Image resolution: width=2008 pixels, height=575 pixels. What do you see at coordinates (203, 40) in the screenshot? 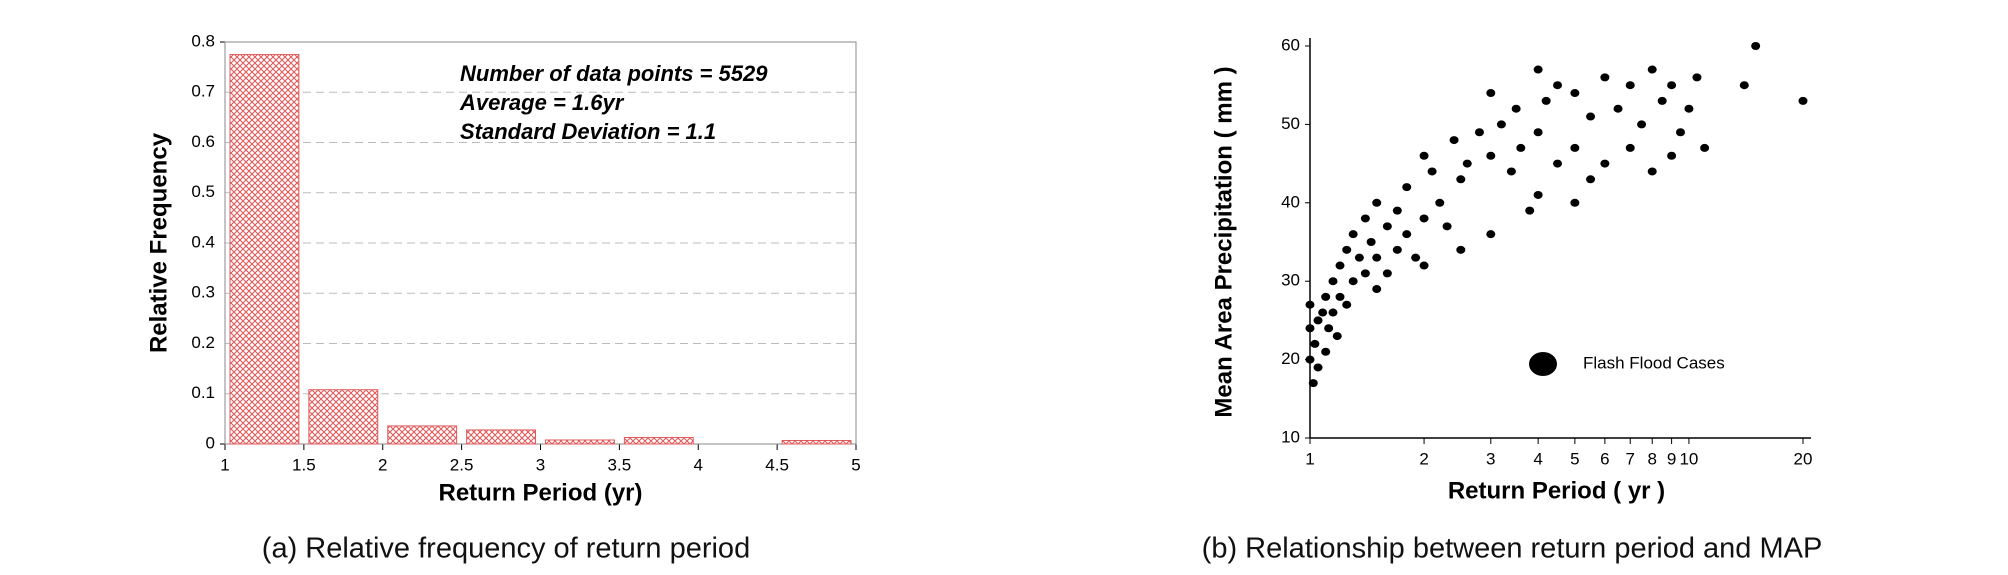
I see `y-tick-label: 0.8` at bounding box center [203, 40].